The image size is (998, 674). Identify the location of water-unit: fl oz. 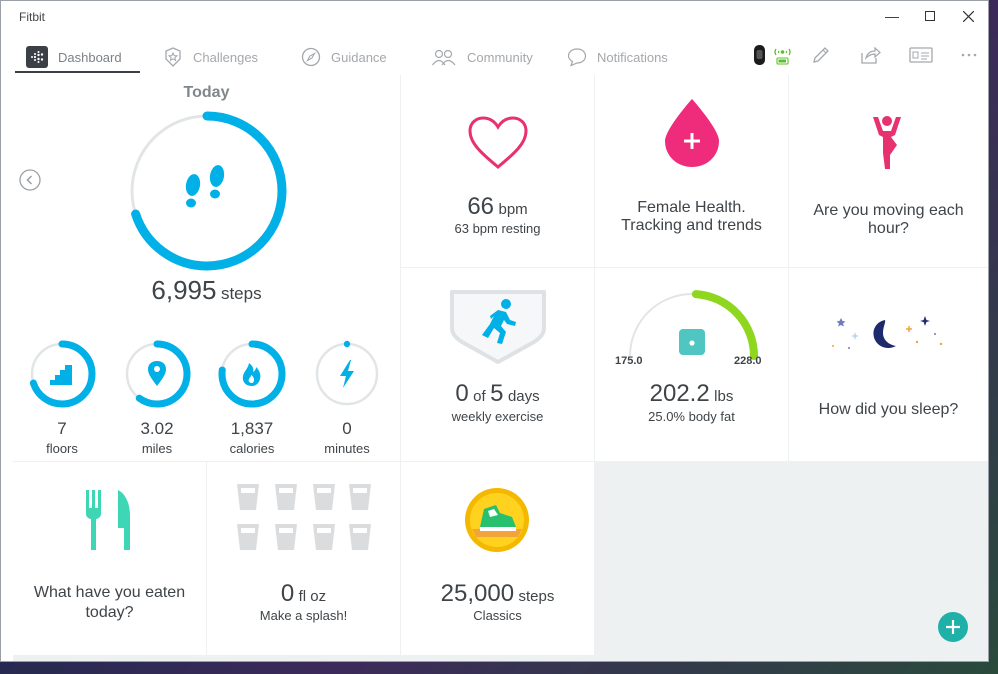
(312, 596).